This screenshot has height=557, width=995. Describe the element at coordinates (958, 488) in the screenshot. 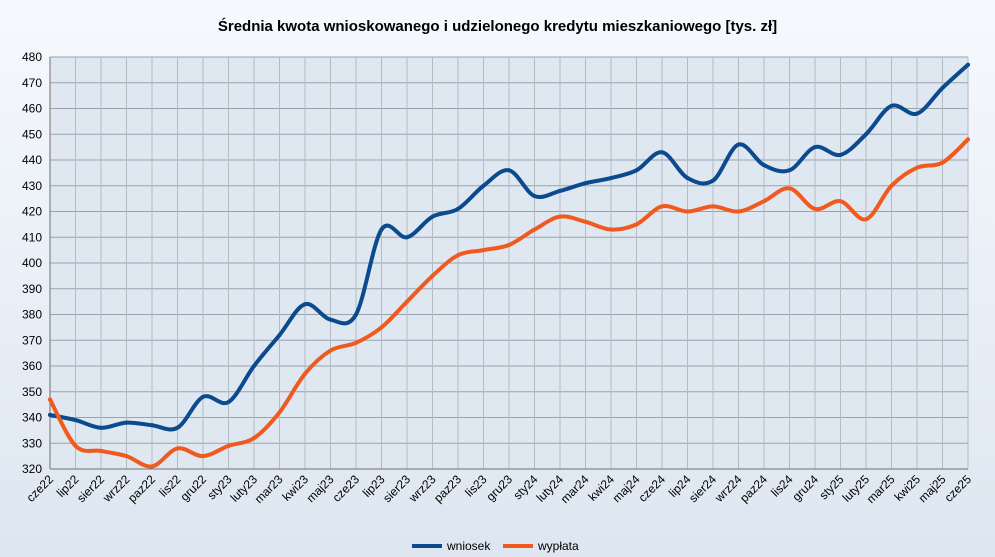

I see `x-tick-label: cze25` at that location.